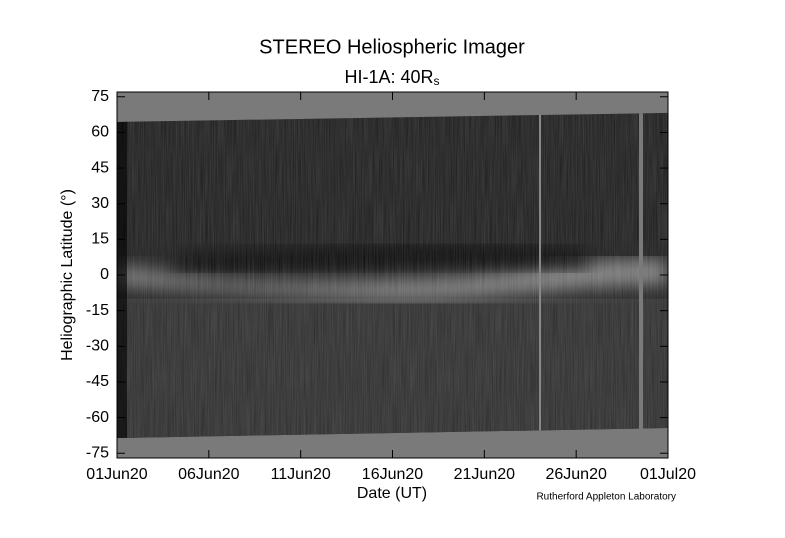  I want to click on credit: Rutherford Appleton Laboratory, so click(606, 497).